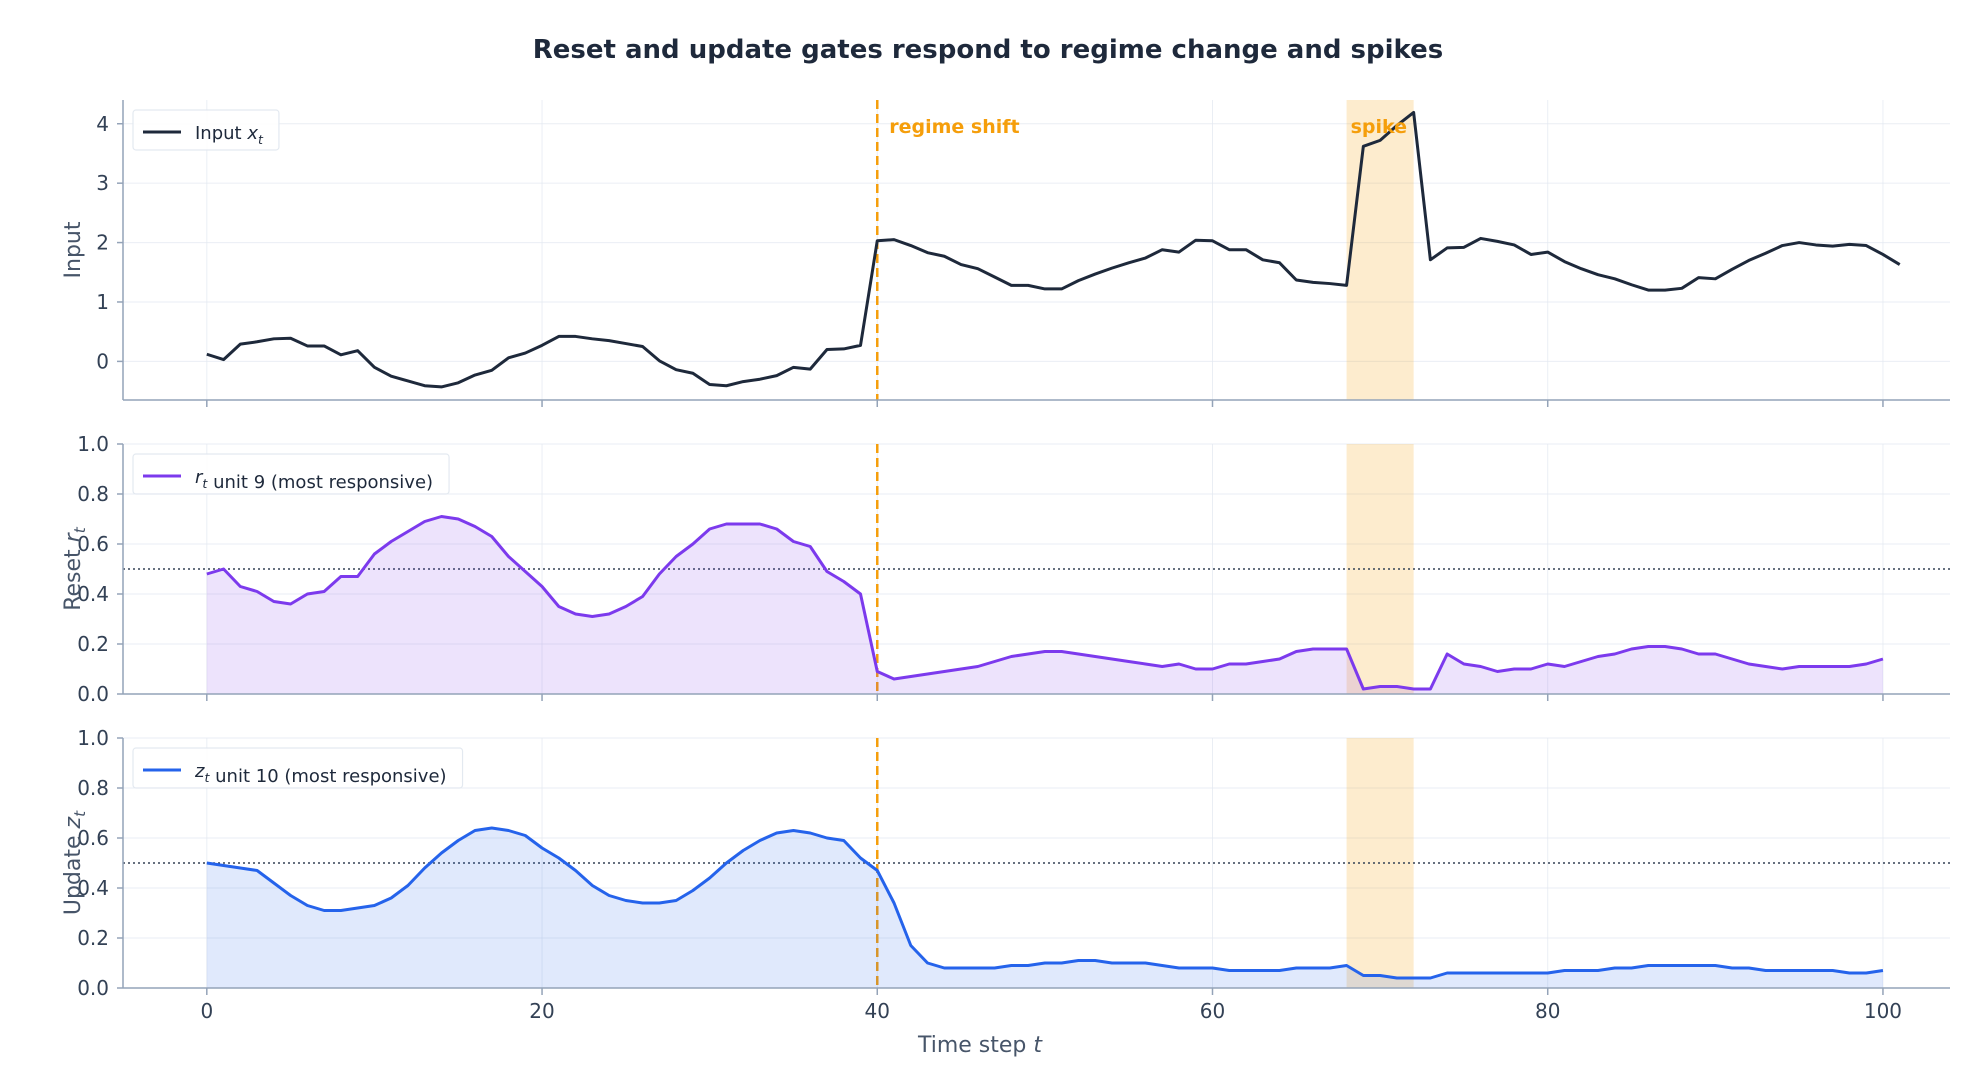  What do you see at coordinates (75, 568) in the screenshot?
I see `y-axis-label-reset: Reset rt` at bounding box center [75, 568].